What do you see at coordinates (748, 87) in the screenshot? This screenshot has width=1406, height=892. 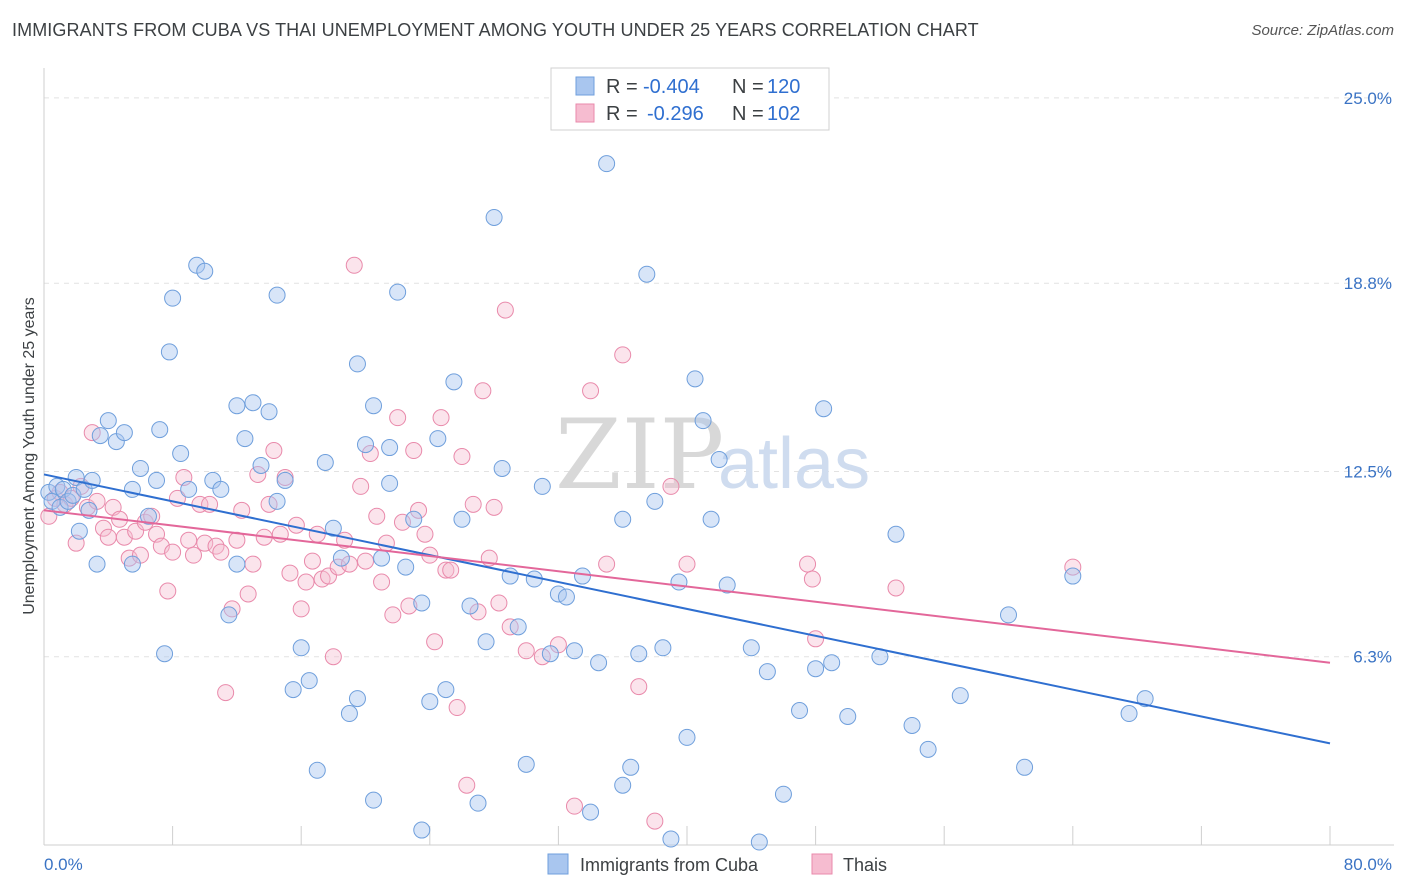 I see `legend-n-label-1: N =` at bounding box center [748, 87].